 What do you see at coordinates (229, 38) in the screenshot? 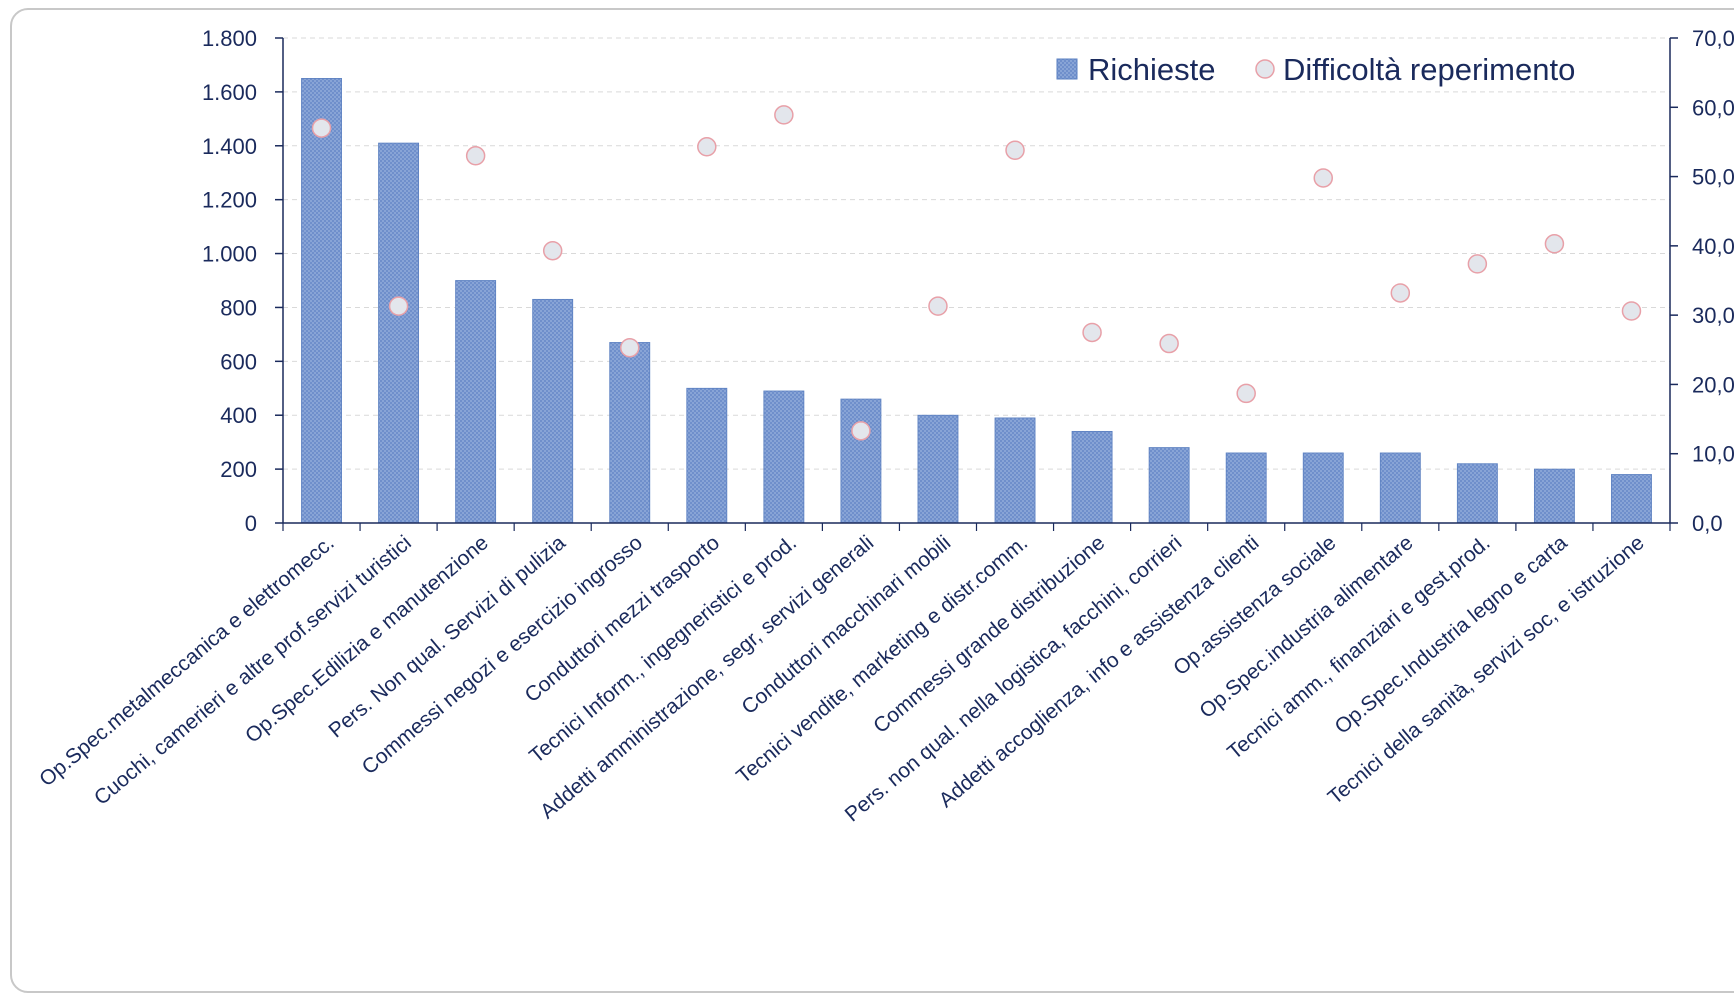
I see `y-left-tick-label: 1.800` at bounding box center [229, 38].